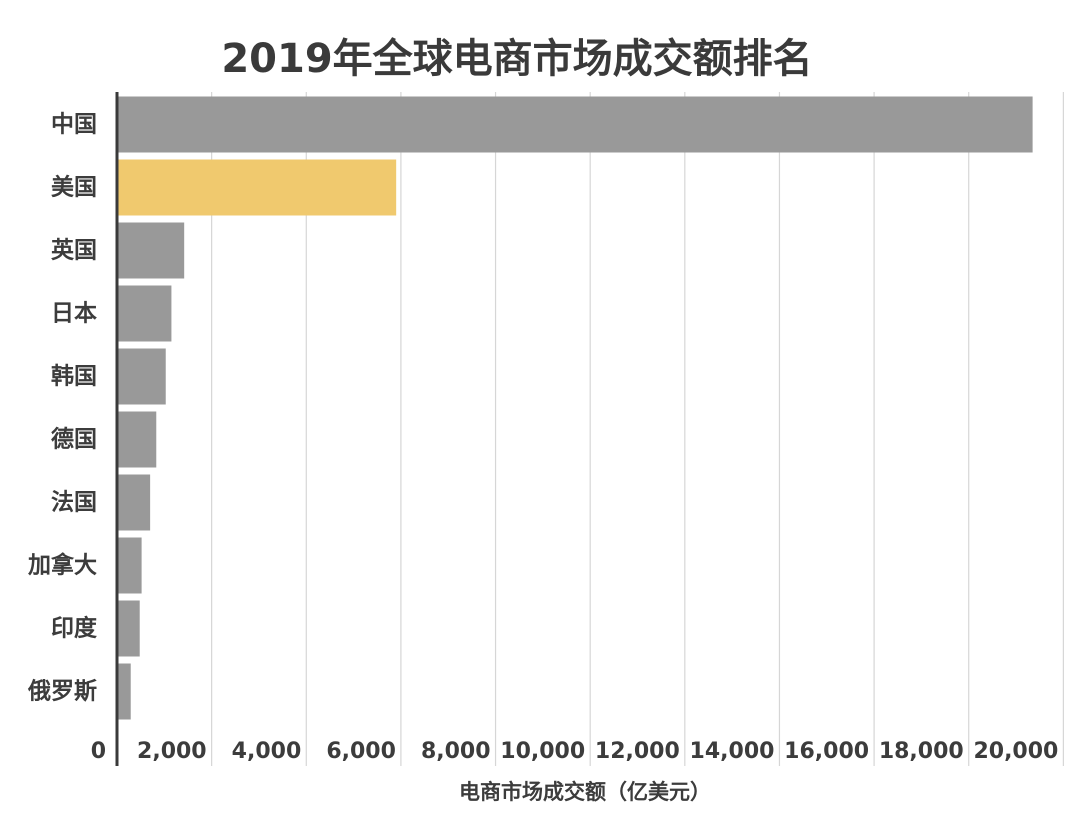  Describe the element at coordinates (542, 751) in the screenshot. I see `x-tick-label: 10,000` at that location.